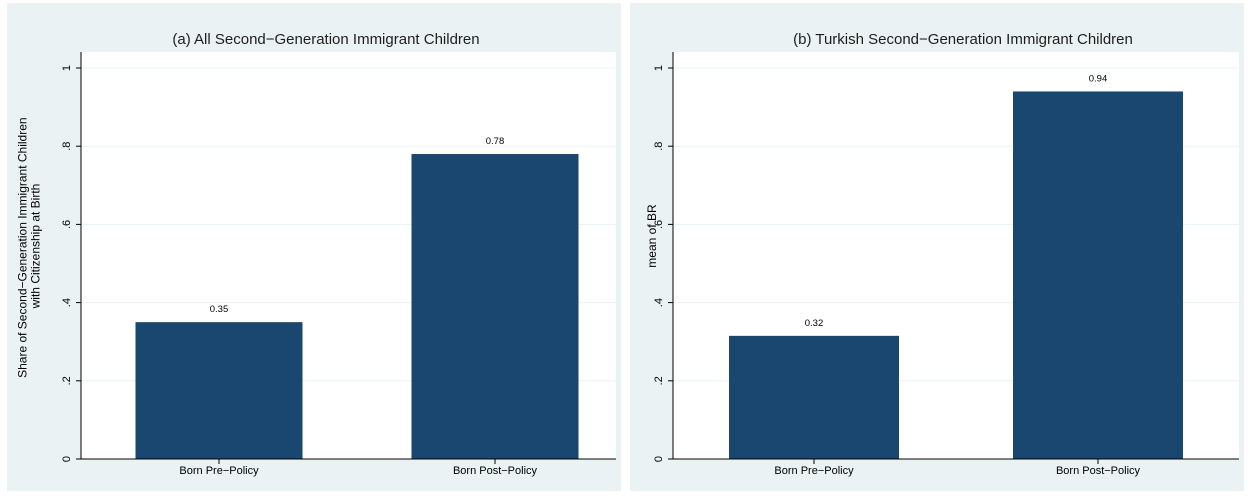 The height and width of the screenshot is (499, 1253). Describe the element at coordinates (219, 309) in the screenshot. I see `chart-a-bar-value-label: 0.35` at that location.